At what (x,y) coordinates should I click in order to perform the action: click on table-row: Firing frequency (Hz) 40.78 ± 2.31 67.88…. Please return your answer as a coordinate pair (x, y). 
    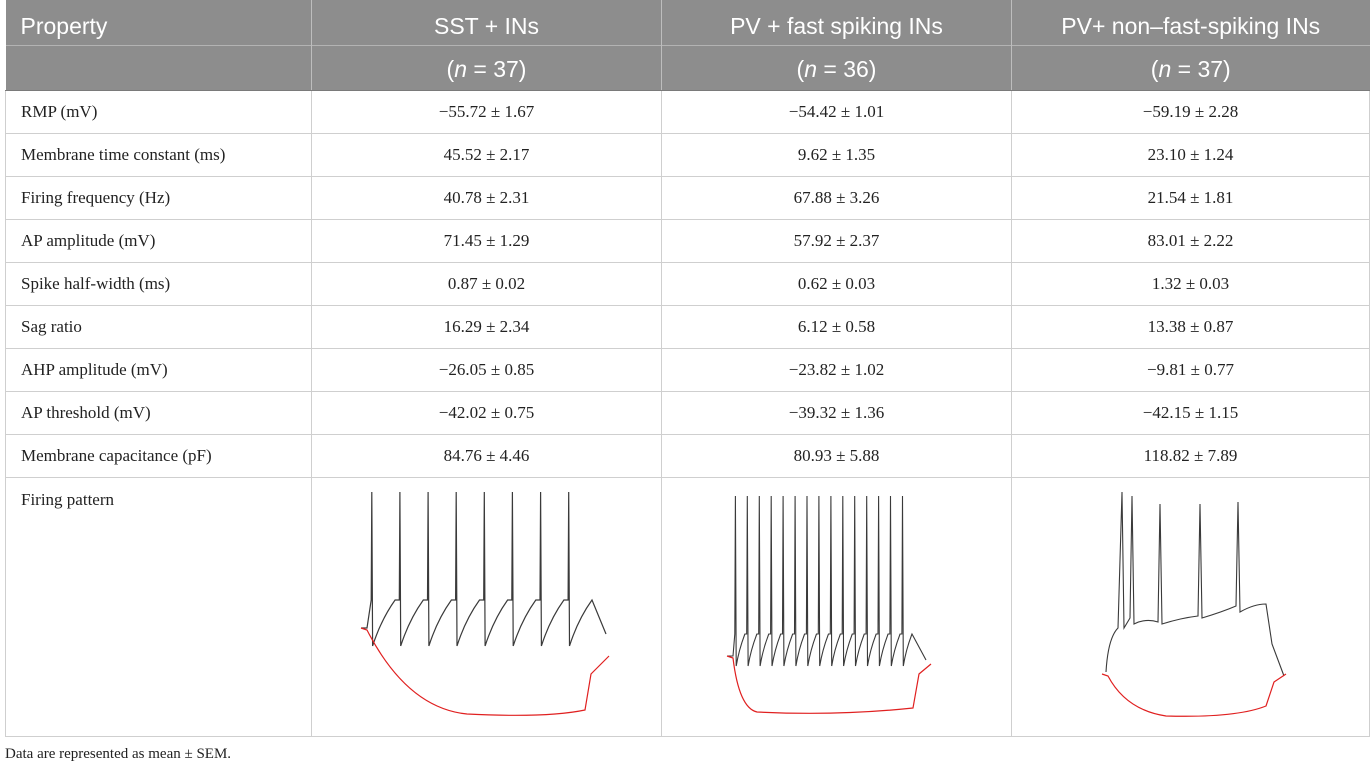
    Looking at the image, I should click on (687, 198).